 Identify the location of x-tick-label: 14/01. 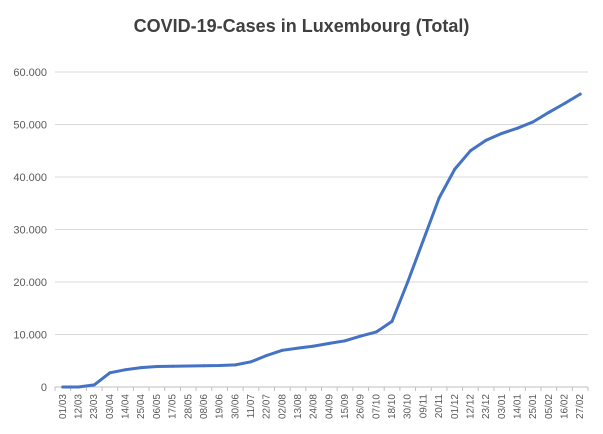
(517, 406).